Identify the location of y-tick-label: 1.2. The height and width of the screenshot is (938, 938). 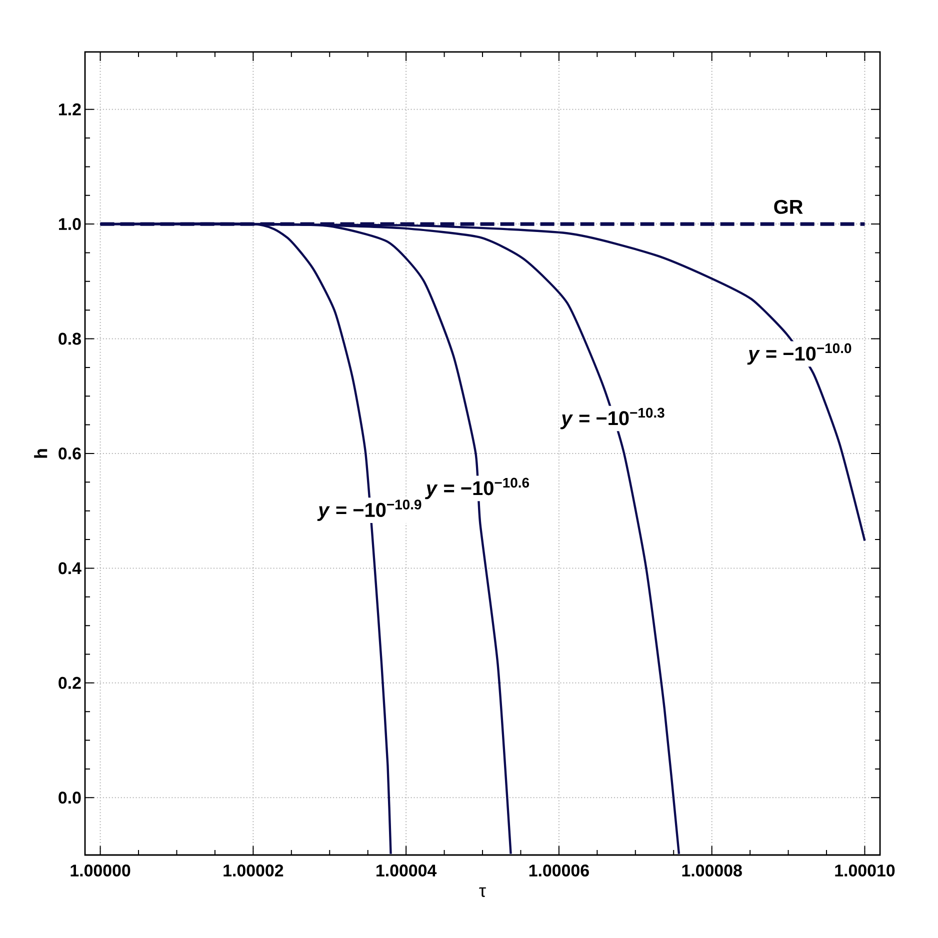
(70, 109).